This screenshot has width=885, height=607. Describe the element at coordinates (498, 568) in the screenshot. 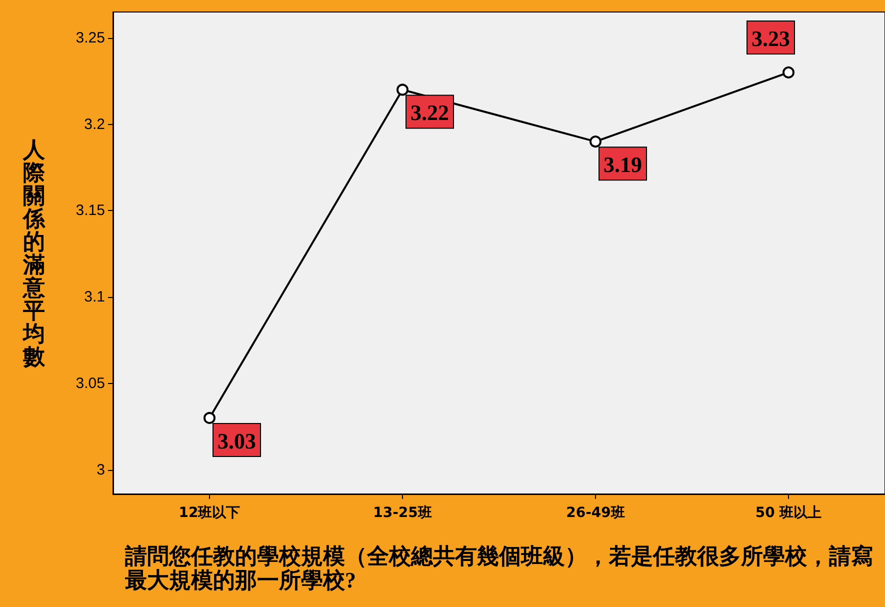

I see `x-axis-title: 請問您任教的學校規模（全校總共有幾個班級），若是任教很多所學校，請寫最大規模的那一所學校?` at that location.